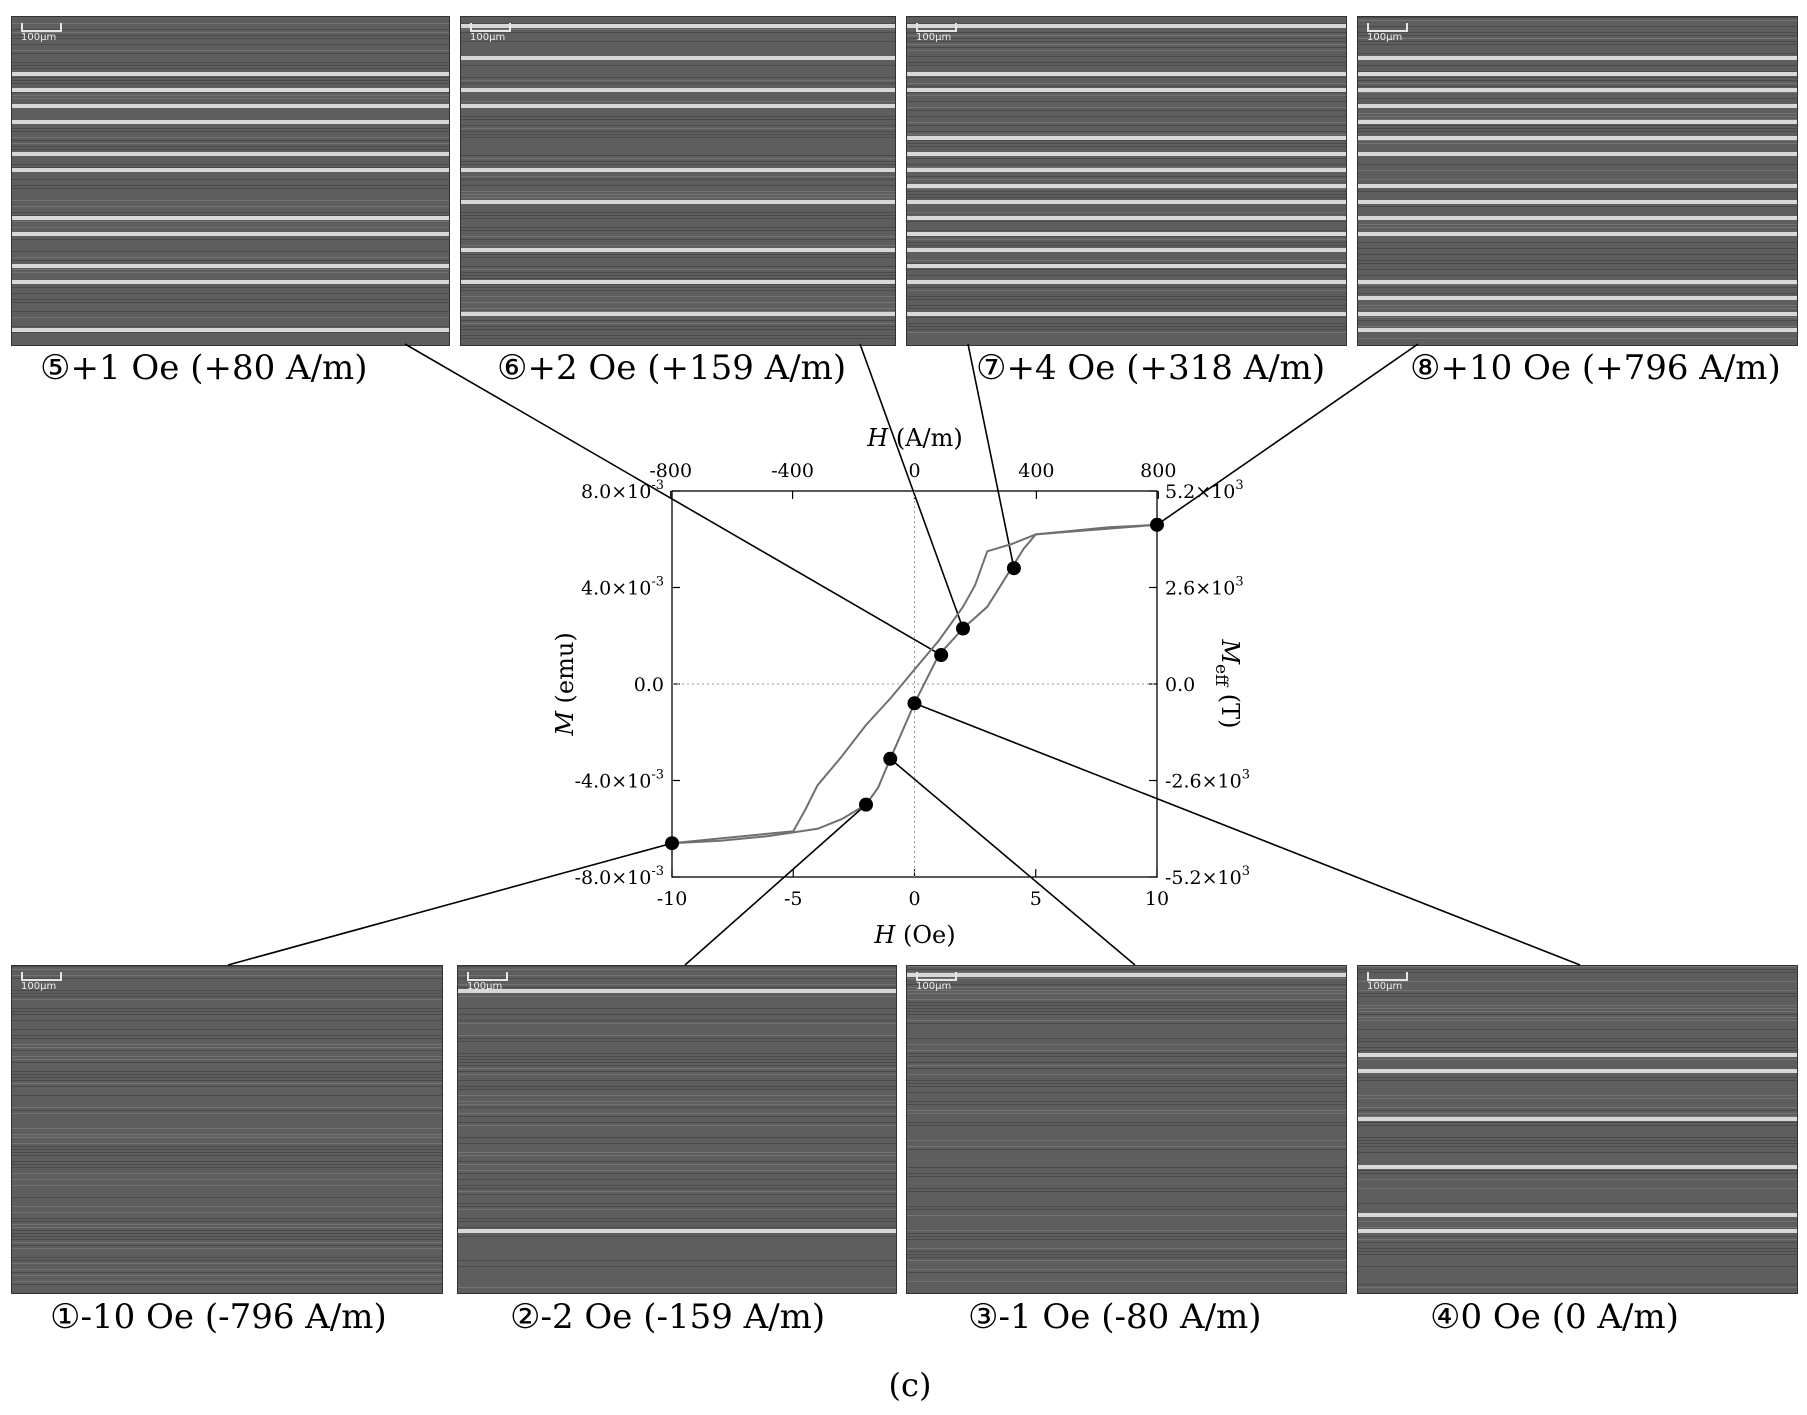 This screenshot has height=1415, width=1807. I want to click on domain-image-p8: 100μm, so click(1577, 181).